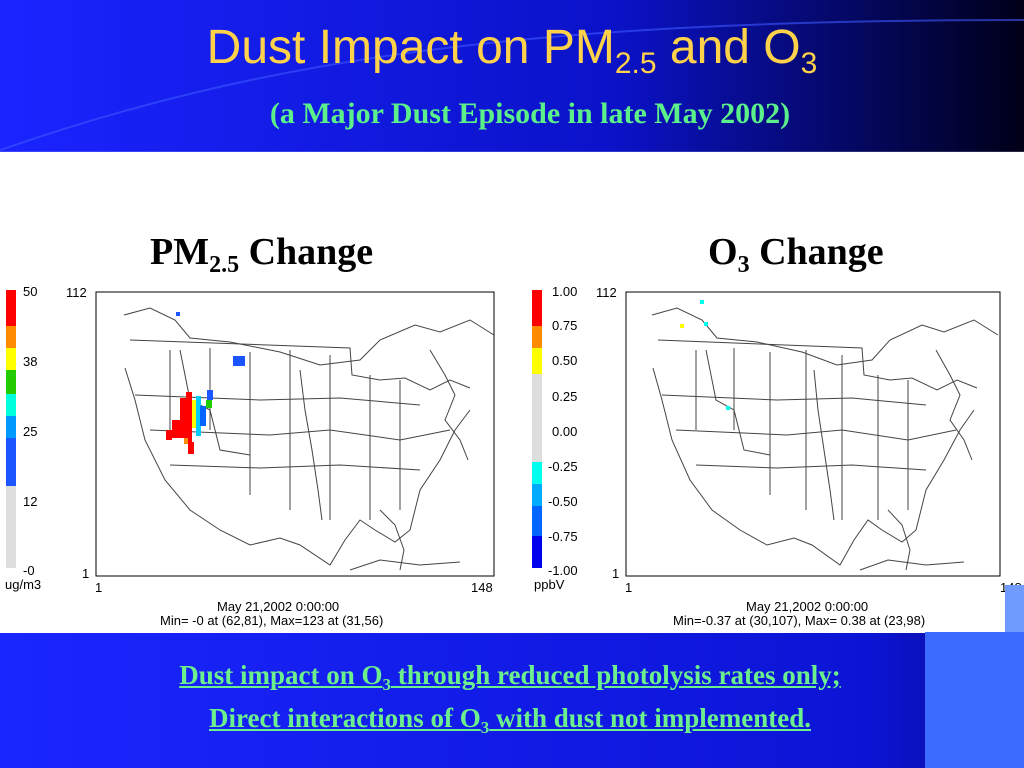 This screenshot has width=1024, height=768. Describe the element at coordinates (615, 675) in the screenshot. I see `note1-text-rest: through reduced photolysis rates only;` at that location.